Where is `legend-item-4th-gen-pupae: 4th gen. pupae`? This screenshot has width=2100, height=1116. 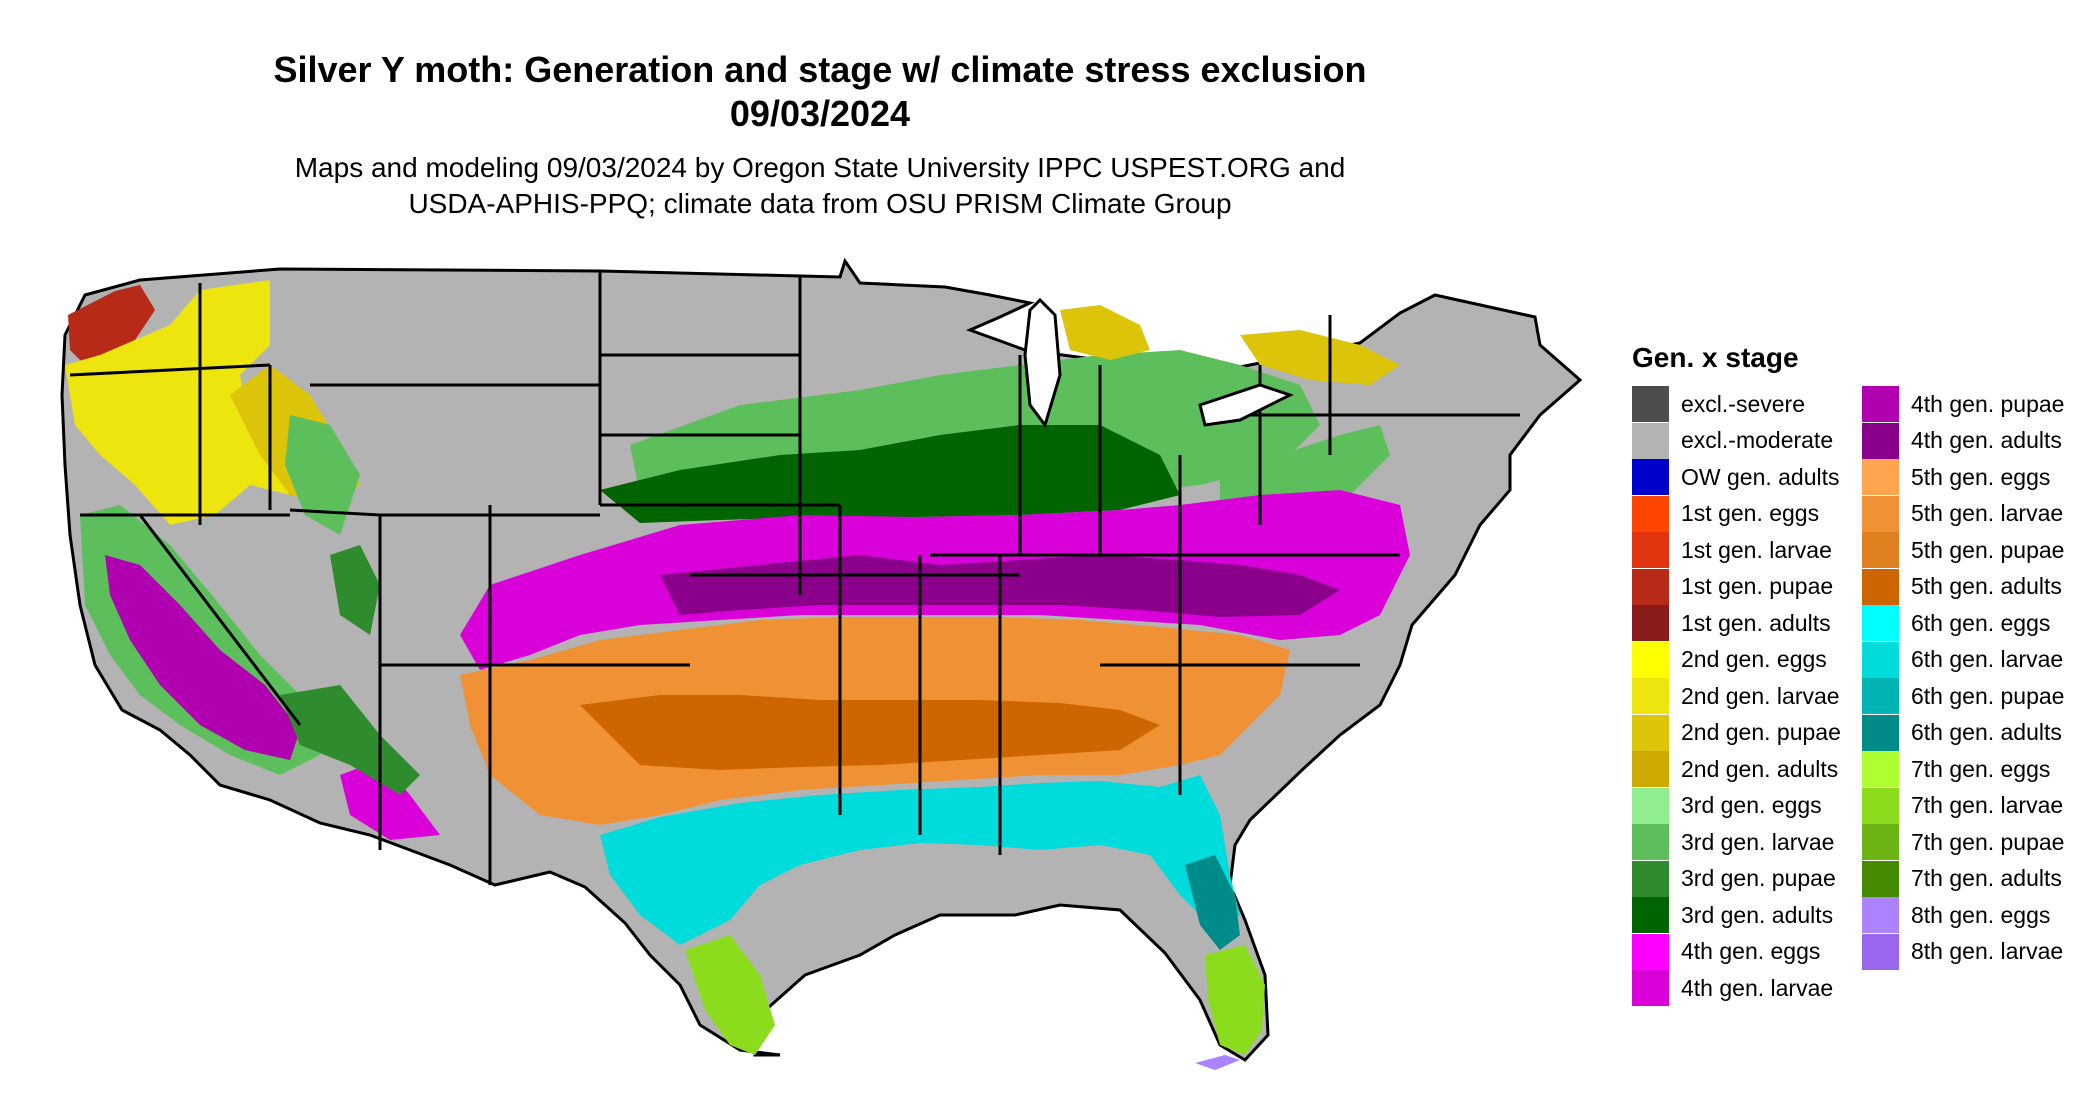 legend-item-4th-gen-pupae: 4th gen. pupae is located at coordinates (1963, 404).